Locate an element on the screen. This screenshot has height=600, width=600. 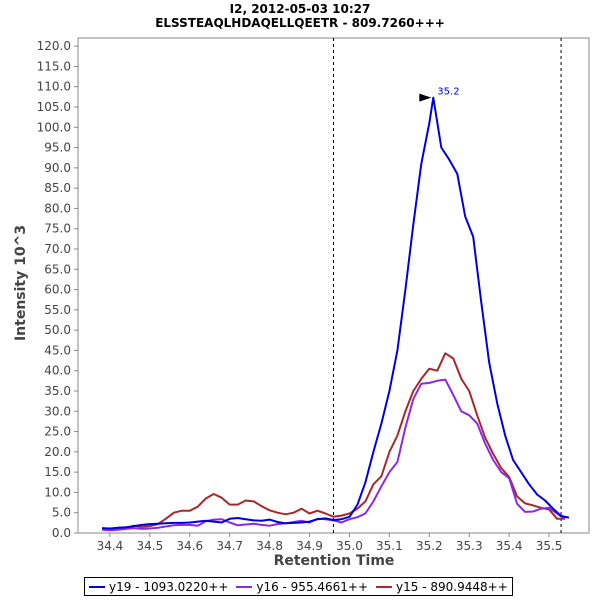
x-tick-label: 35.5 is located at coordinates (549, 546).